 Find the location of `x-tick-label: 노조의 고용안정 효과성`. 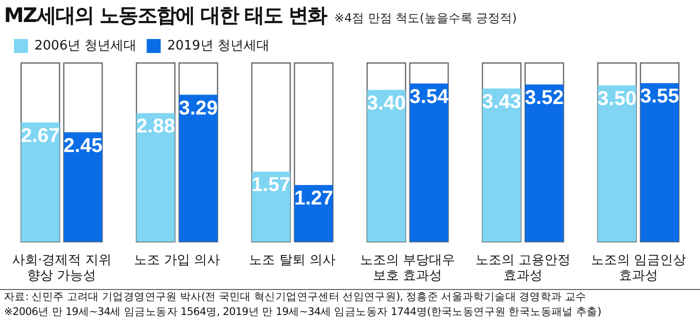

x-tick-label: 노조의 고용안정 효과성 is located at coordinates (523, 268).